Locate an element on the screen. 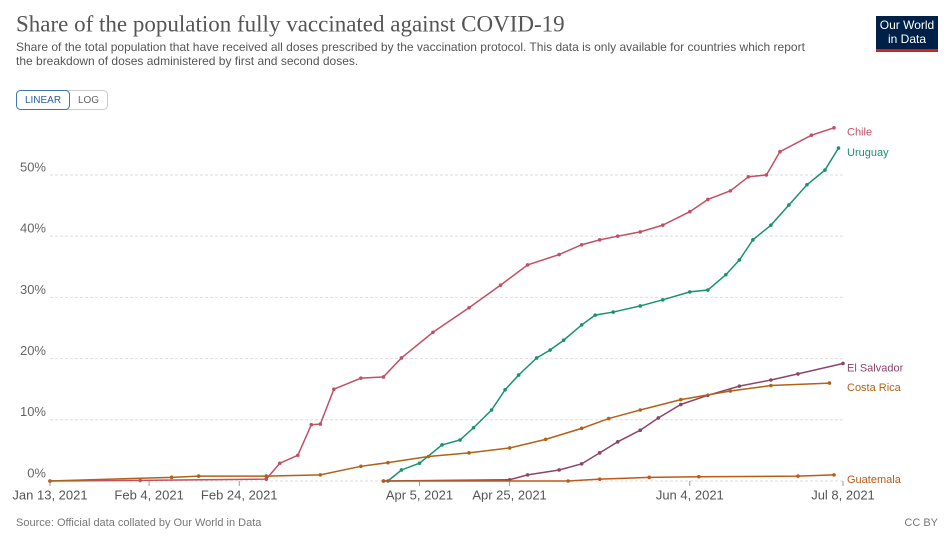  x-tick-label: Feb 4, 2021 is located at coordinates (148, 494).